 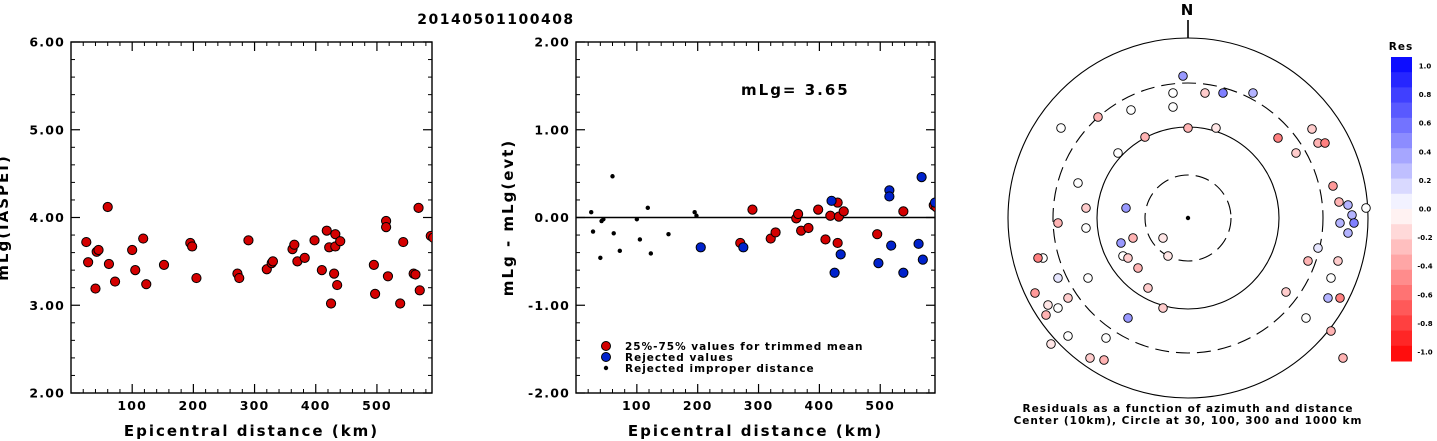 What do you see at coordinates (47, 42) in the screenshot?
I see `y-tick-label: 6.00` at bounding box center [47, 42].